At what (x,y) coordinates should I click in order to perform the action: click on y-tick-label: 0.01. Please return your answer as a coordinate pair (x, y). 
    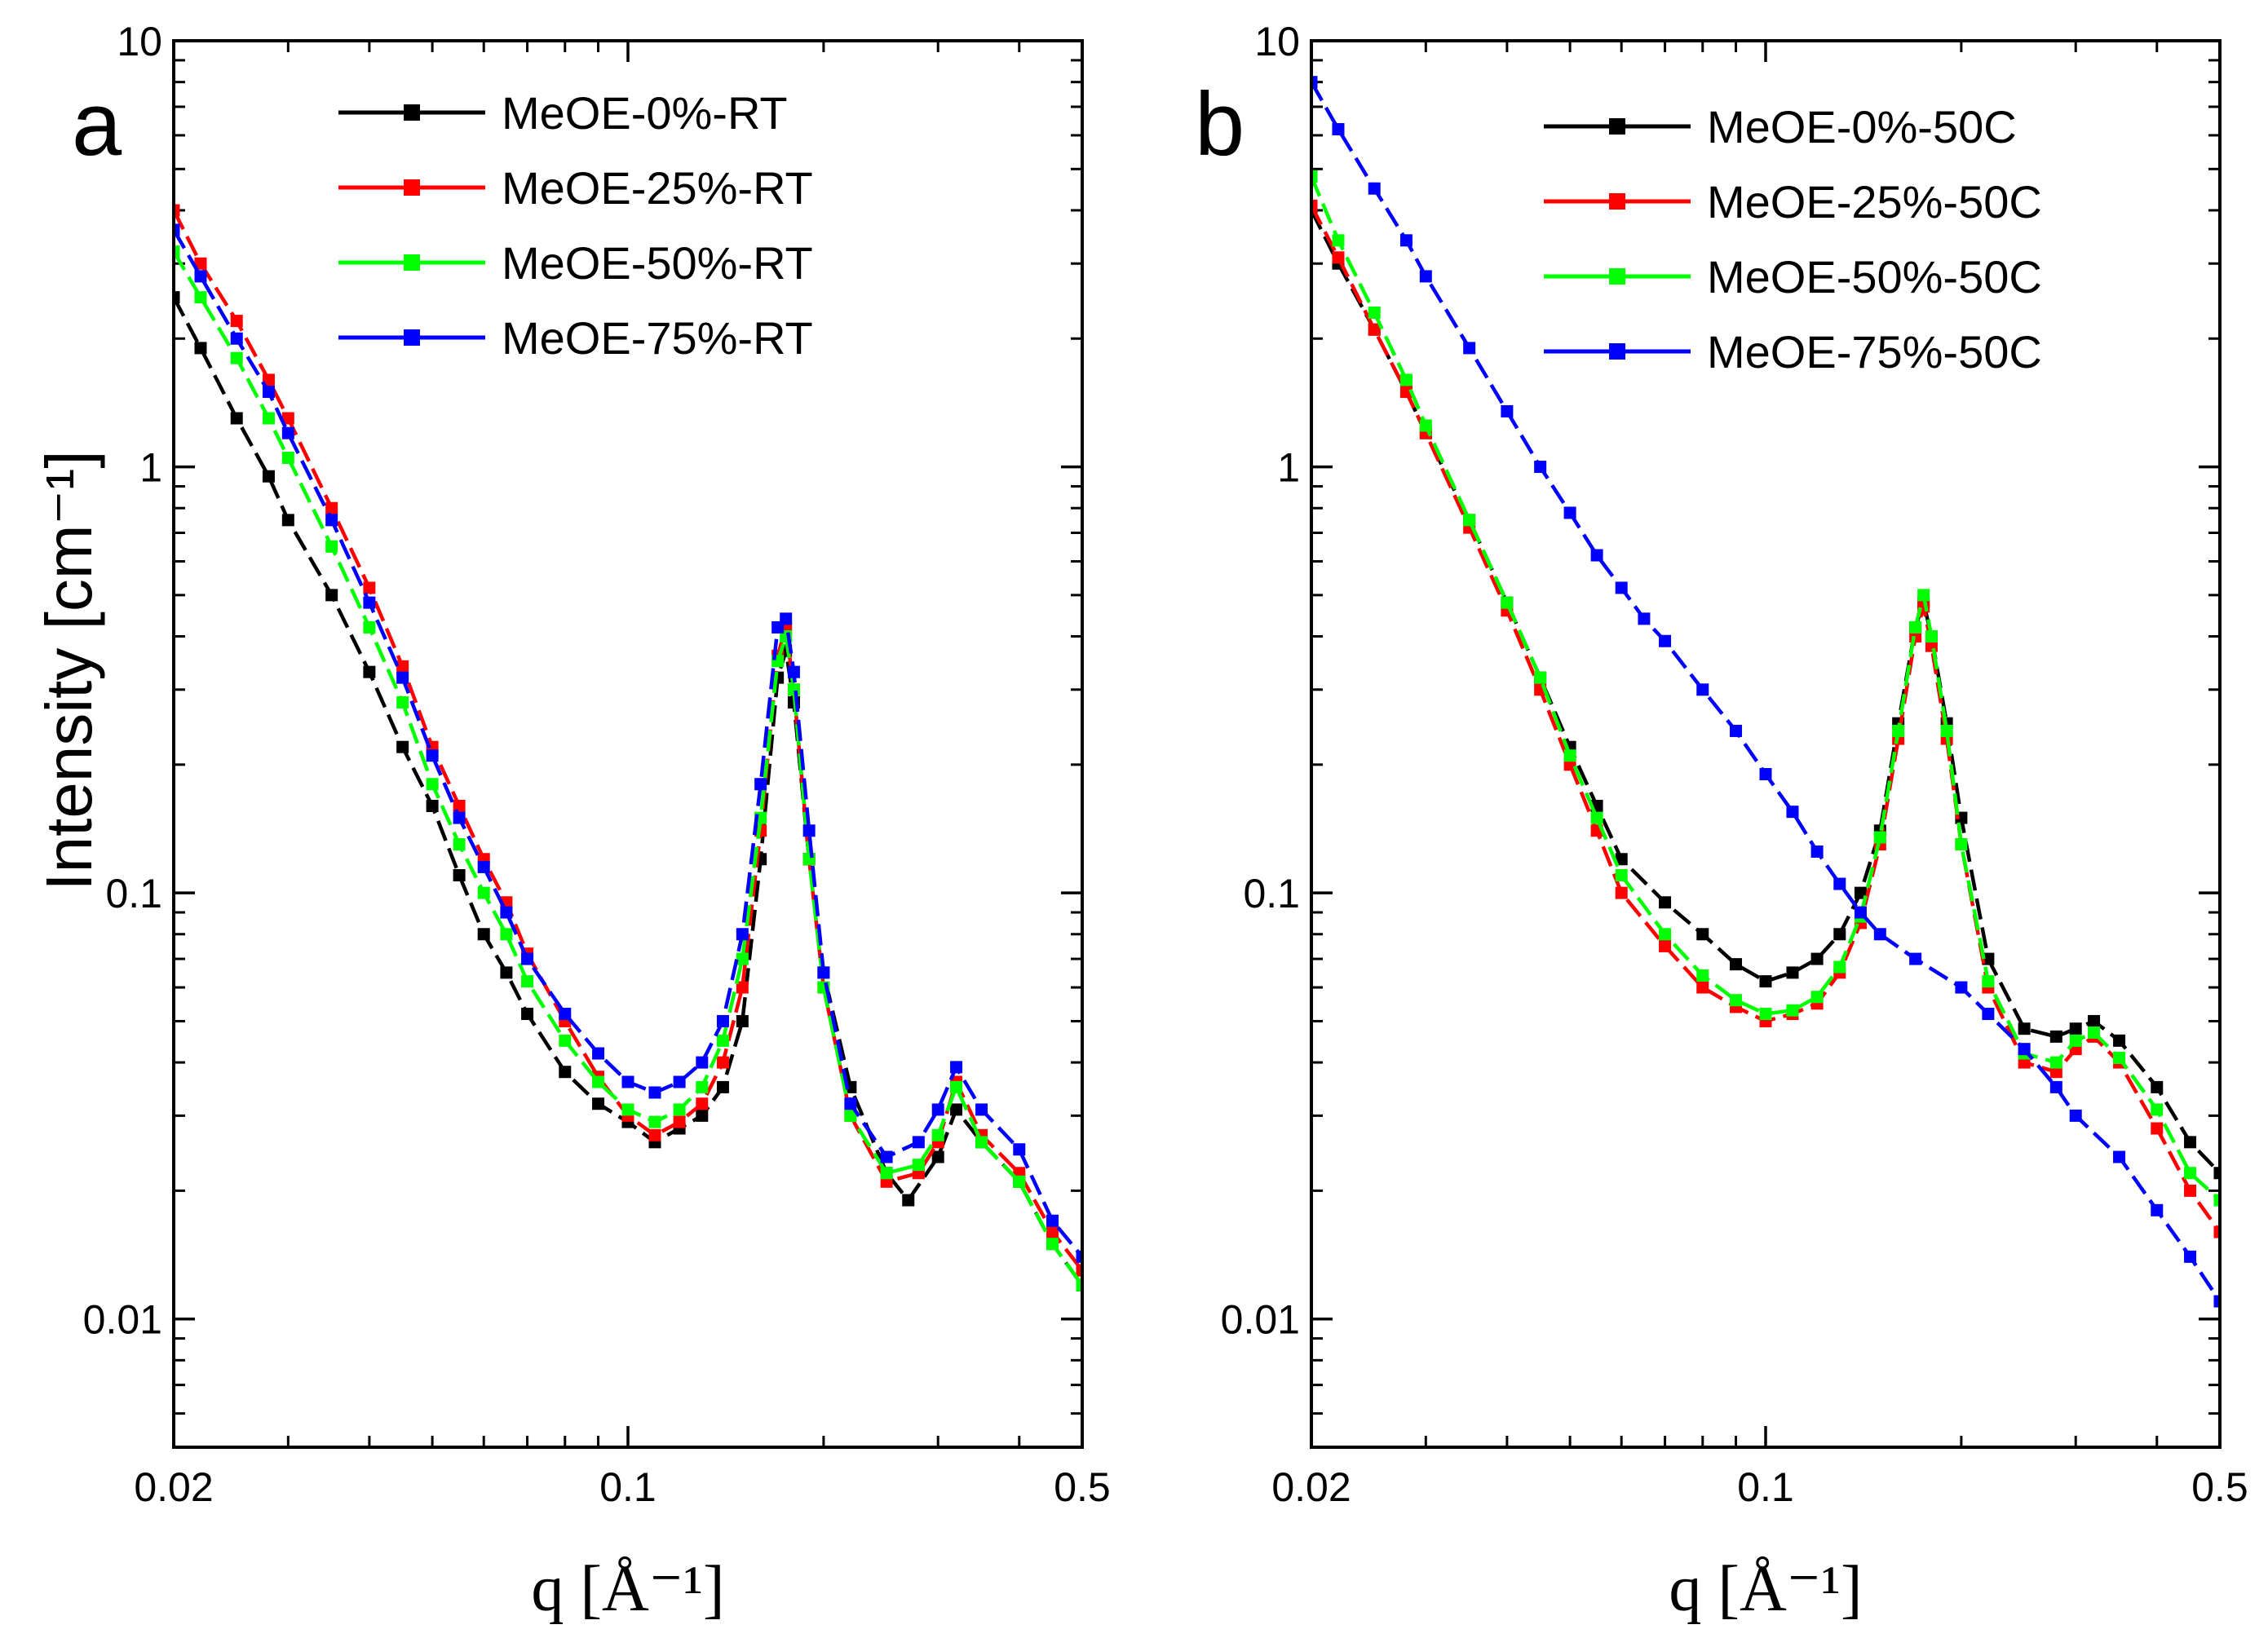
    Looking at the image, I should click on (122, 1320).